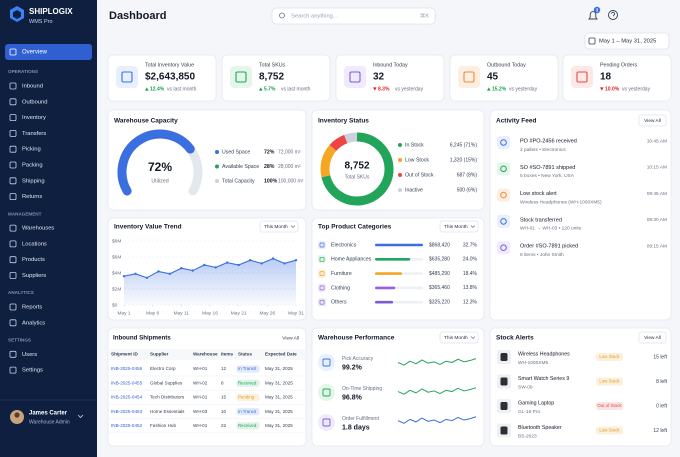  What do you see at coordinates (33, 323) in the screenshot?
I see `nav-item: Analytics` at bounding box center [33, 323].